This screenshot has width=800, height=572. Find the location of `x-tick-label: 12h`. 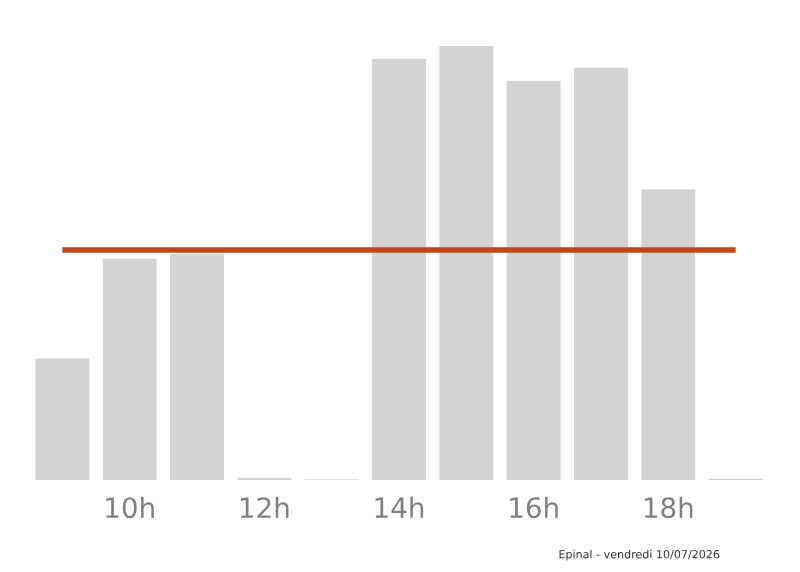

x-tick-label: 12h is located at coordinates (264, 507).